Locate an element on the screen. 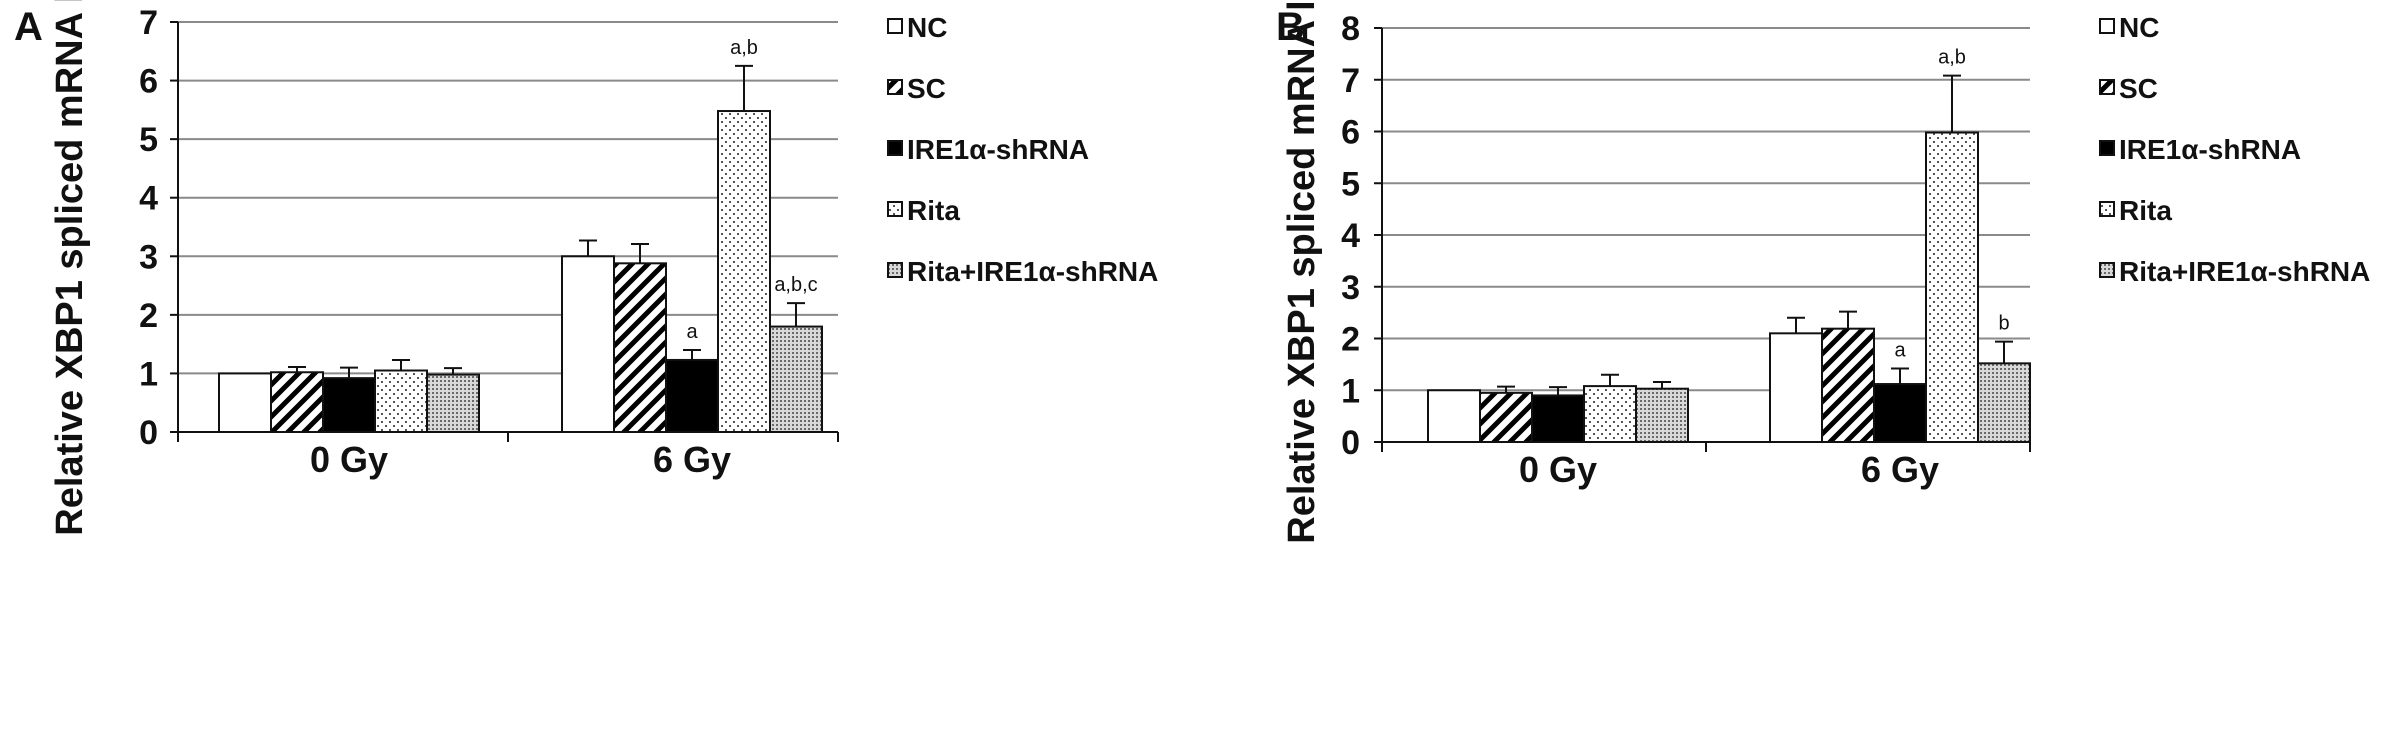 The height and width of the screenshot is (745, 2408). panel-letter: B is located at coordinates (1290, 27).